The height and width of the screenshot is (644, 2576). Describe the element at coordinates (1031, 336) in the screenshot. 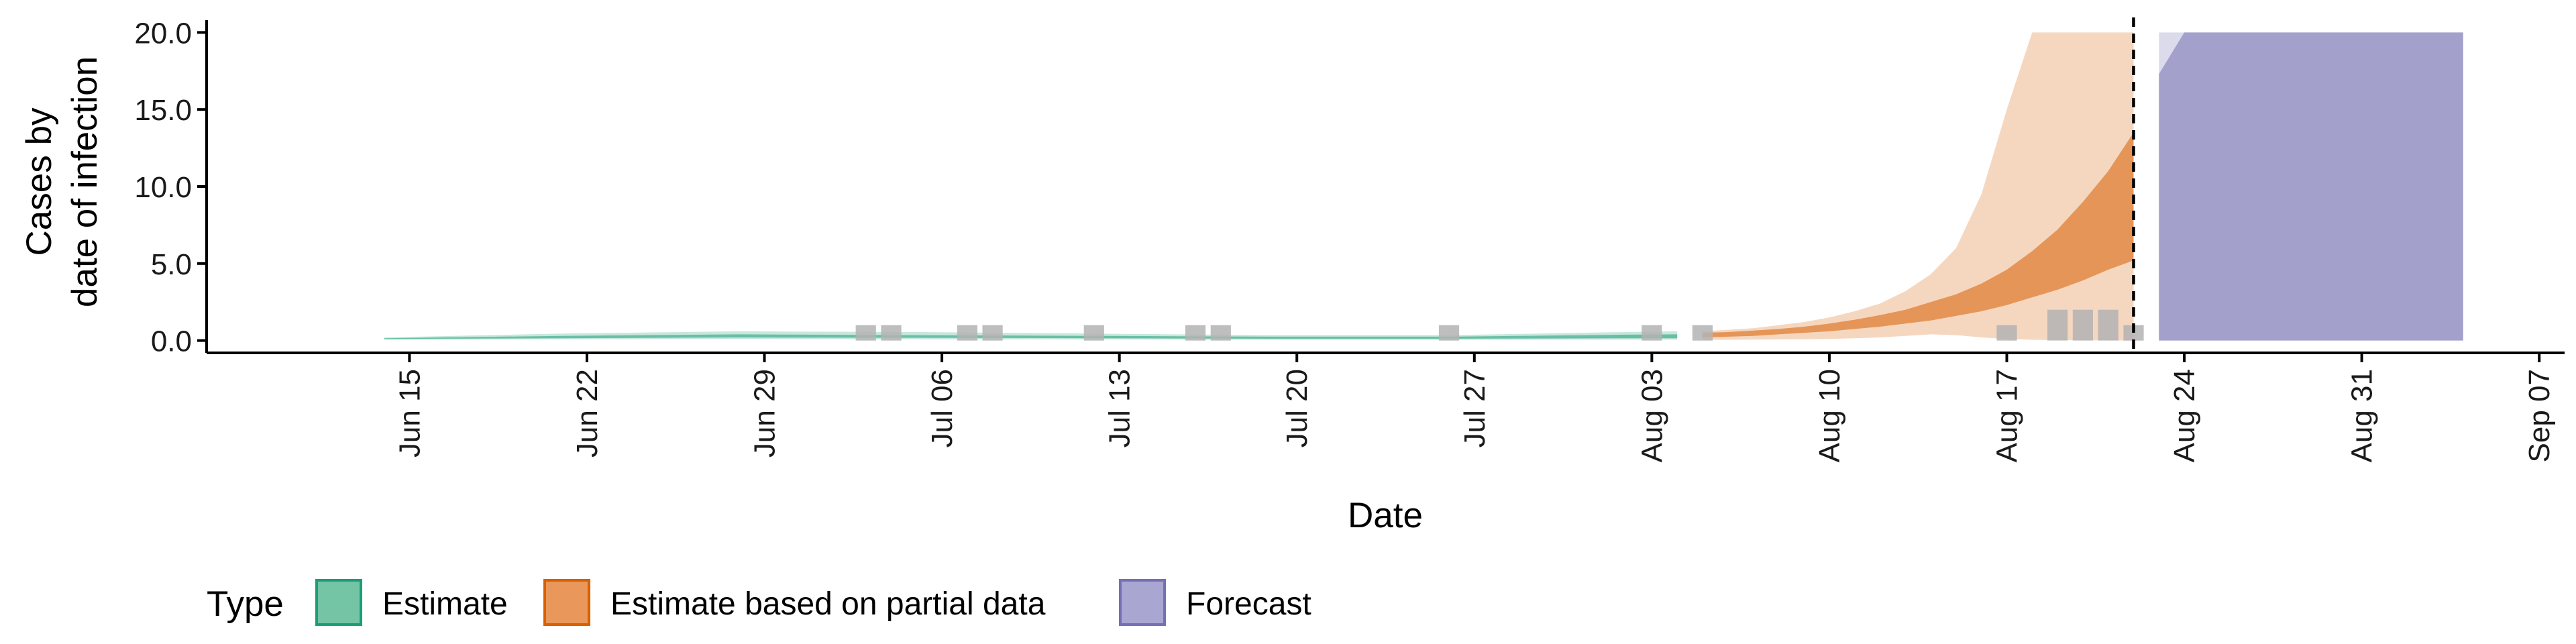

I see `estimate-inner-band` at that location.